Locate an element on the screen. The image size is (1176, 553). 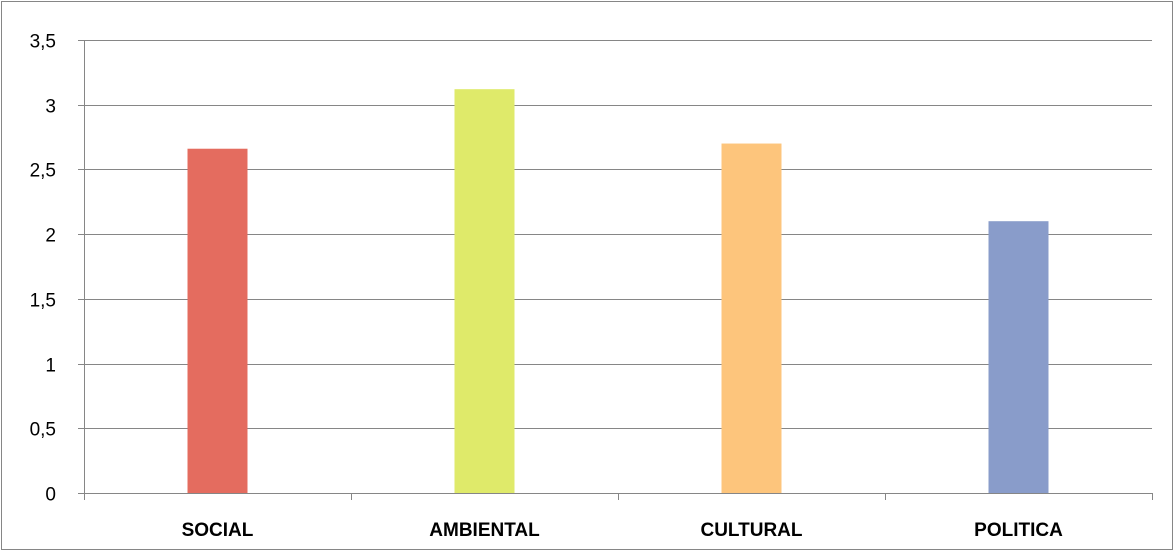
x-category-label: CULTURAL is located at coordinates (751, 530).